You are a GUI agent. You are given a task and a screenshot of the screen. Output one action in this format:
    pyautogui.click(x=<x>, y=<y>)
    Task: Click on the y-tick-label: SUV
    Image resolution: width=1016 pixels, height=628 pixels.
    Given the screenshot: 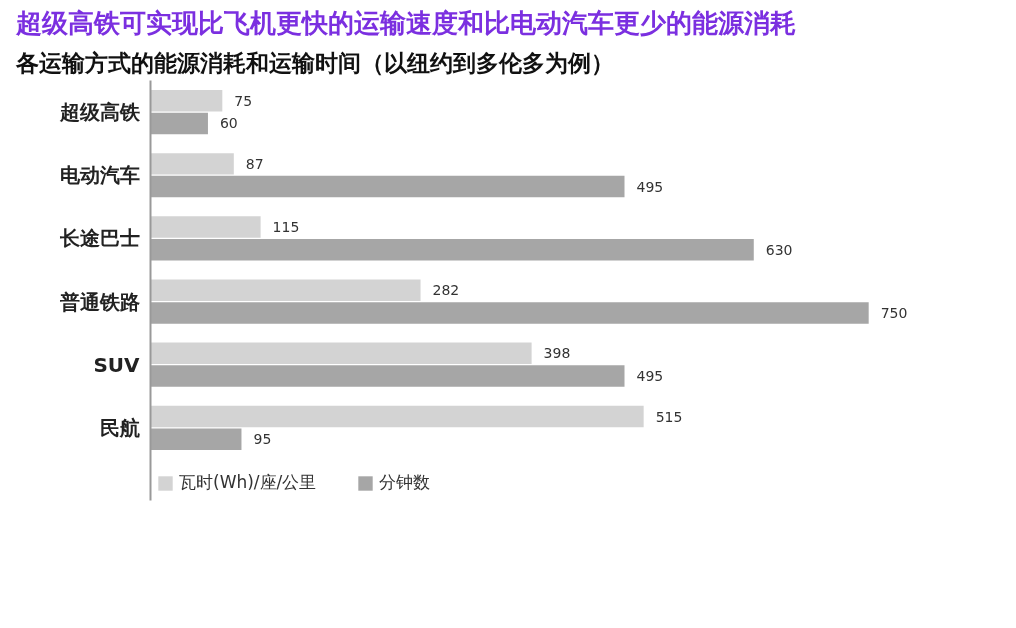 What is the action you would take?
    pyautogui.click(x=117, y=364)
    